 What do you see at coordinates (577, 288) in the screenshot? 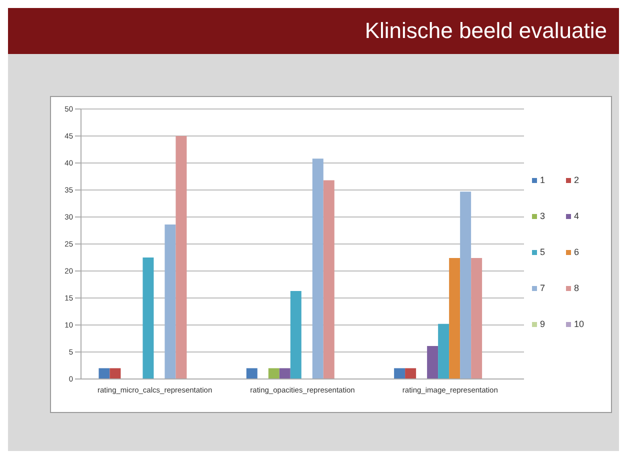
I see `legend-label: 8` at bounding box center [577, 288].